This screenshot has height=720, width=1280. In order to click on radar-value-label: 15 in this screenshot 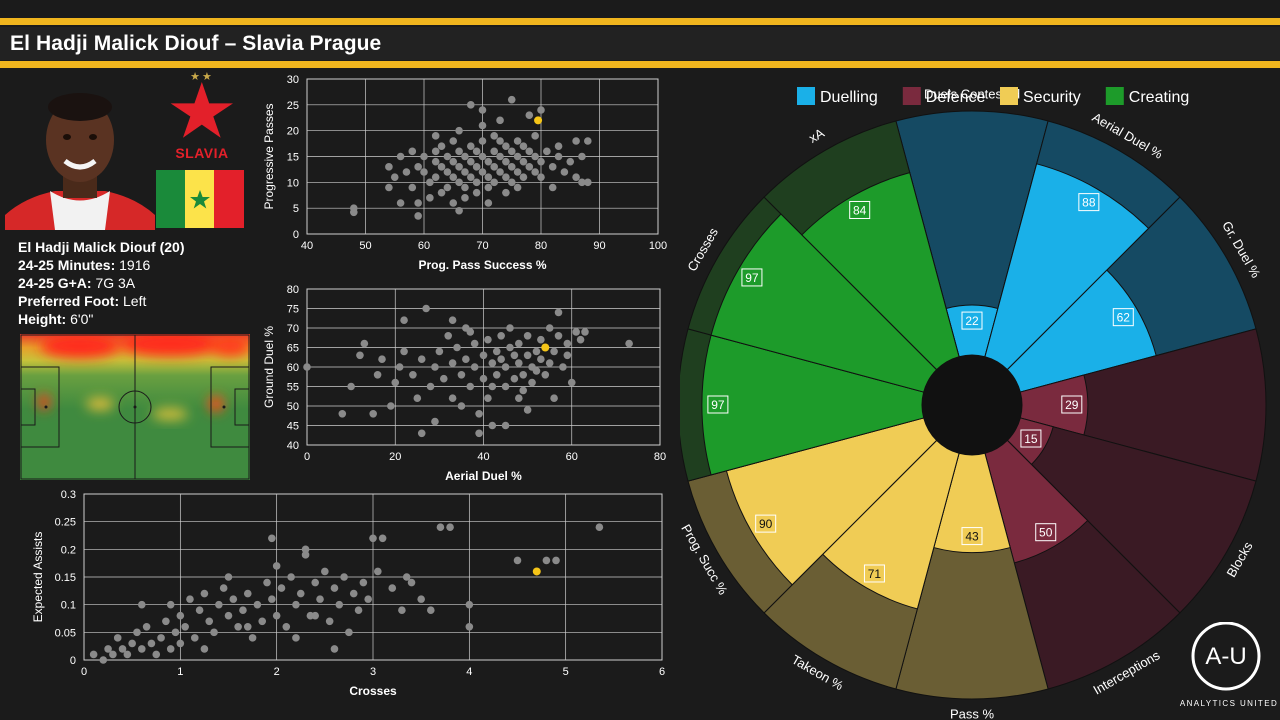, I will do `click(1031, 439)`.